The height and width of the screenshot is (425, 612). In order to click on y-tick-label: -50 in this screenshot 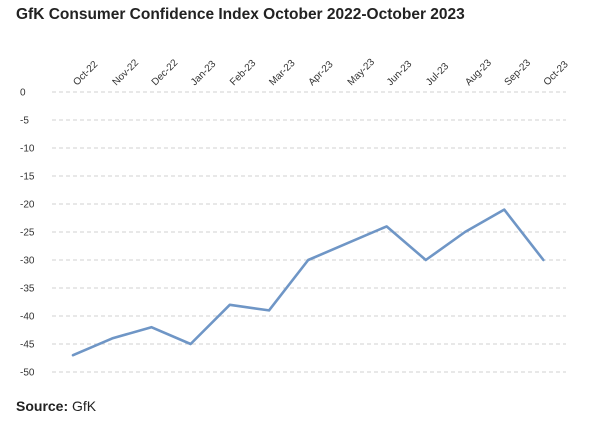, I will do `click(27, 373)`.